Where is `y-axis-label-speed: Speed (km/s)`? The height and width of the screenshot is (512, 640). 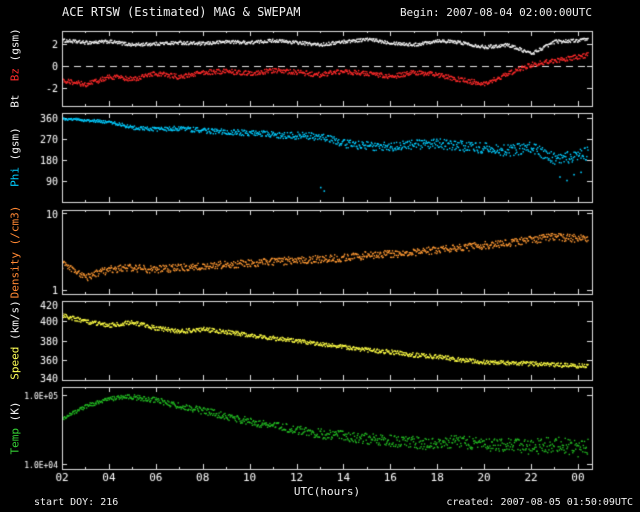 y-axis-label-speed: Speed (km/s) is located at coordinates (15, 339).